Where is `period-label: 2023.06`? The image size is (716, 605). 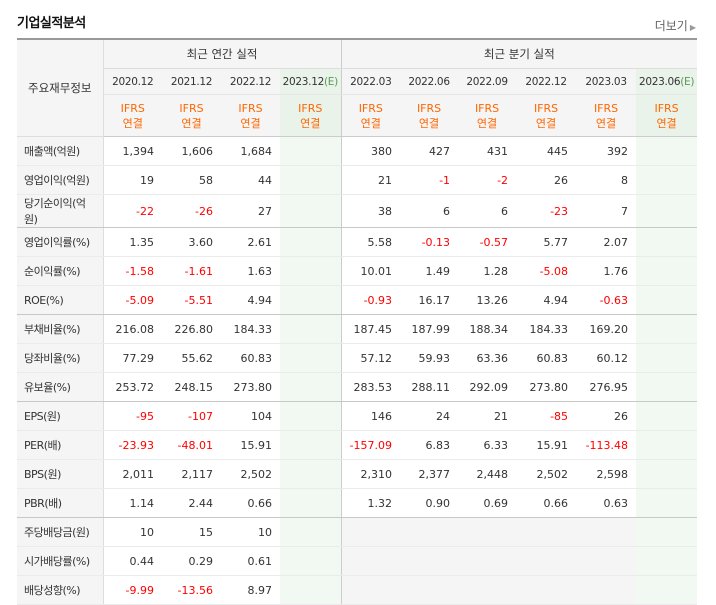
period-label: 2023.06 is located at coordinates (659, 81).